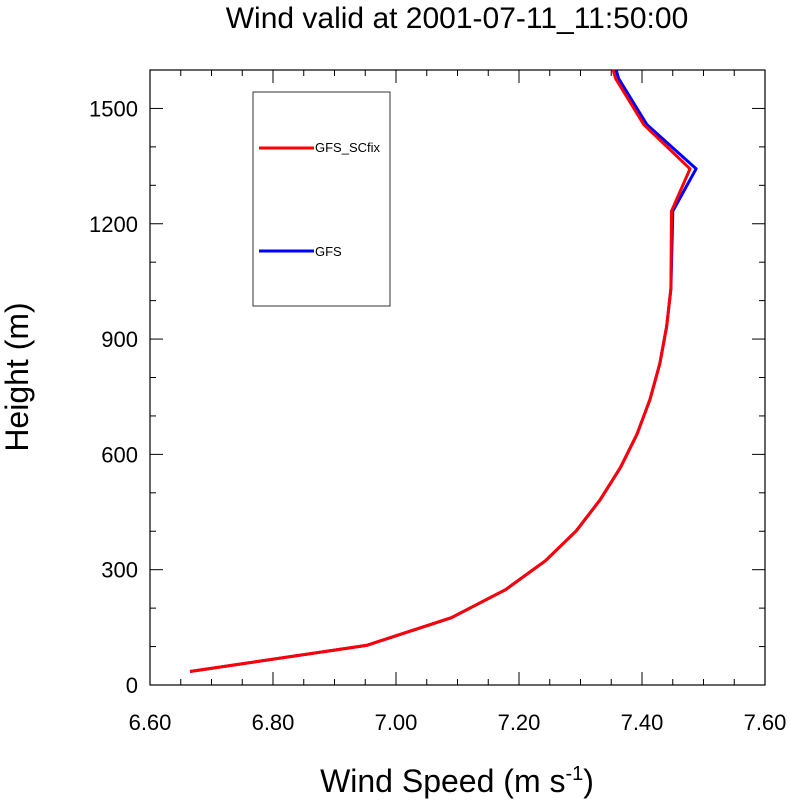 Image resolution: width=791 pixels, height=800 pixels. What do you see at coordinates (119, 454) in the screenshot?
I see `y-tick-label: 600` at bounding box center [119, 454].